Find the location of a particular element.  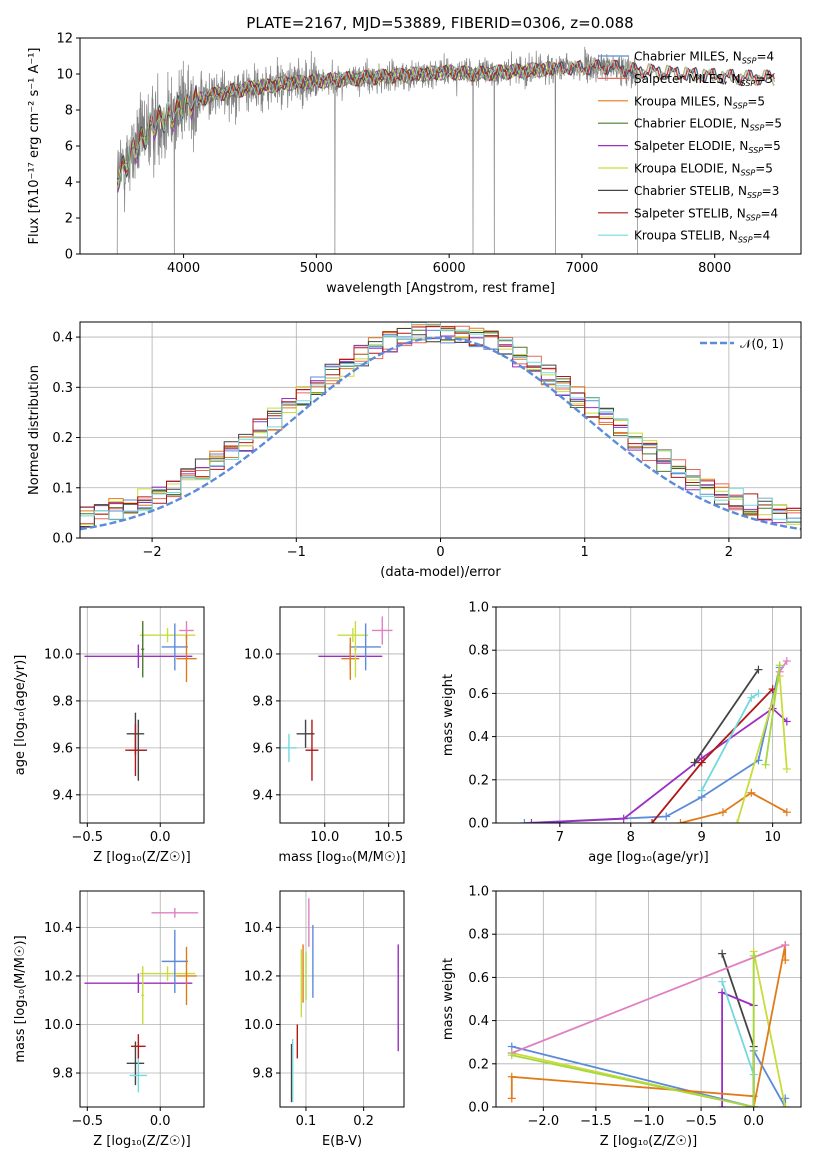

y-tick-label: 0 is located at coordinates (69, 255).